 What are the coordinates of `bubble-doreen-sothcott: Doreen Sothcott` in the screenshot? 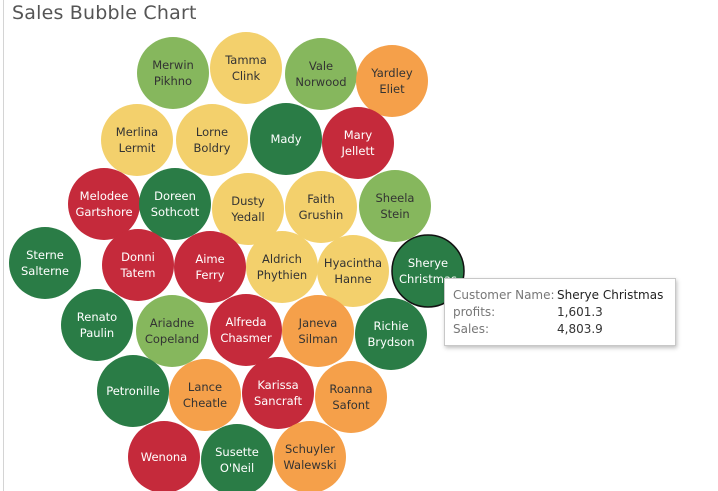 It's located at (175, 204).